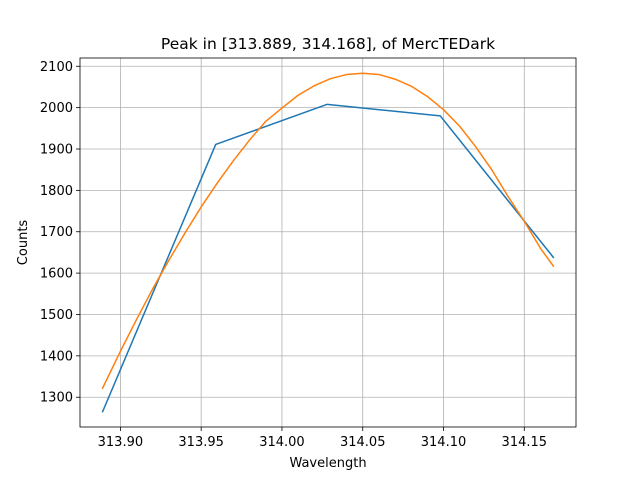 The height and width of the screenshot is (480, 640). What do you see at coordinates (56, 150) in the screenshot?
I see `y-tick-label: 1900` at bounding box center [56, 150].